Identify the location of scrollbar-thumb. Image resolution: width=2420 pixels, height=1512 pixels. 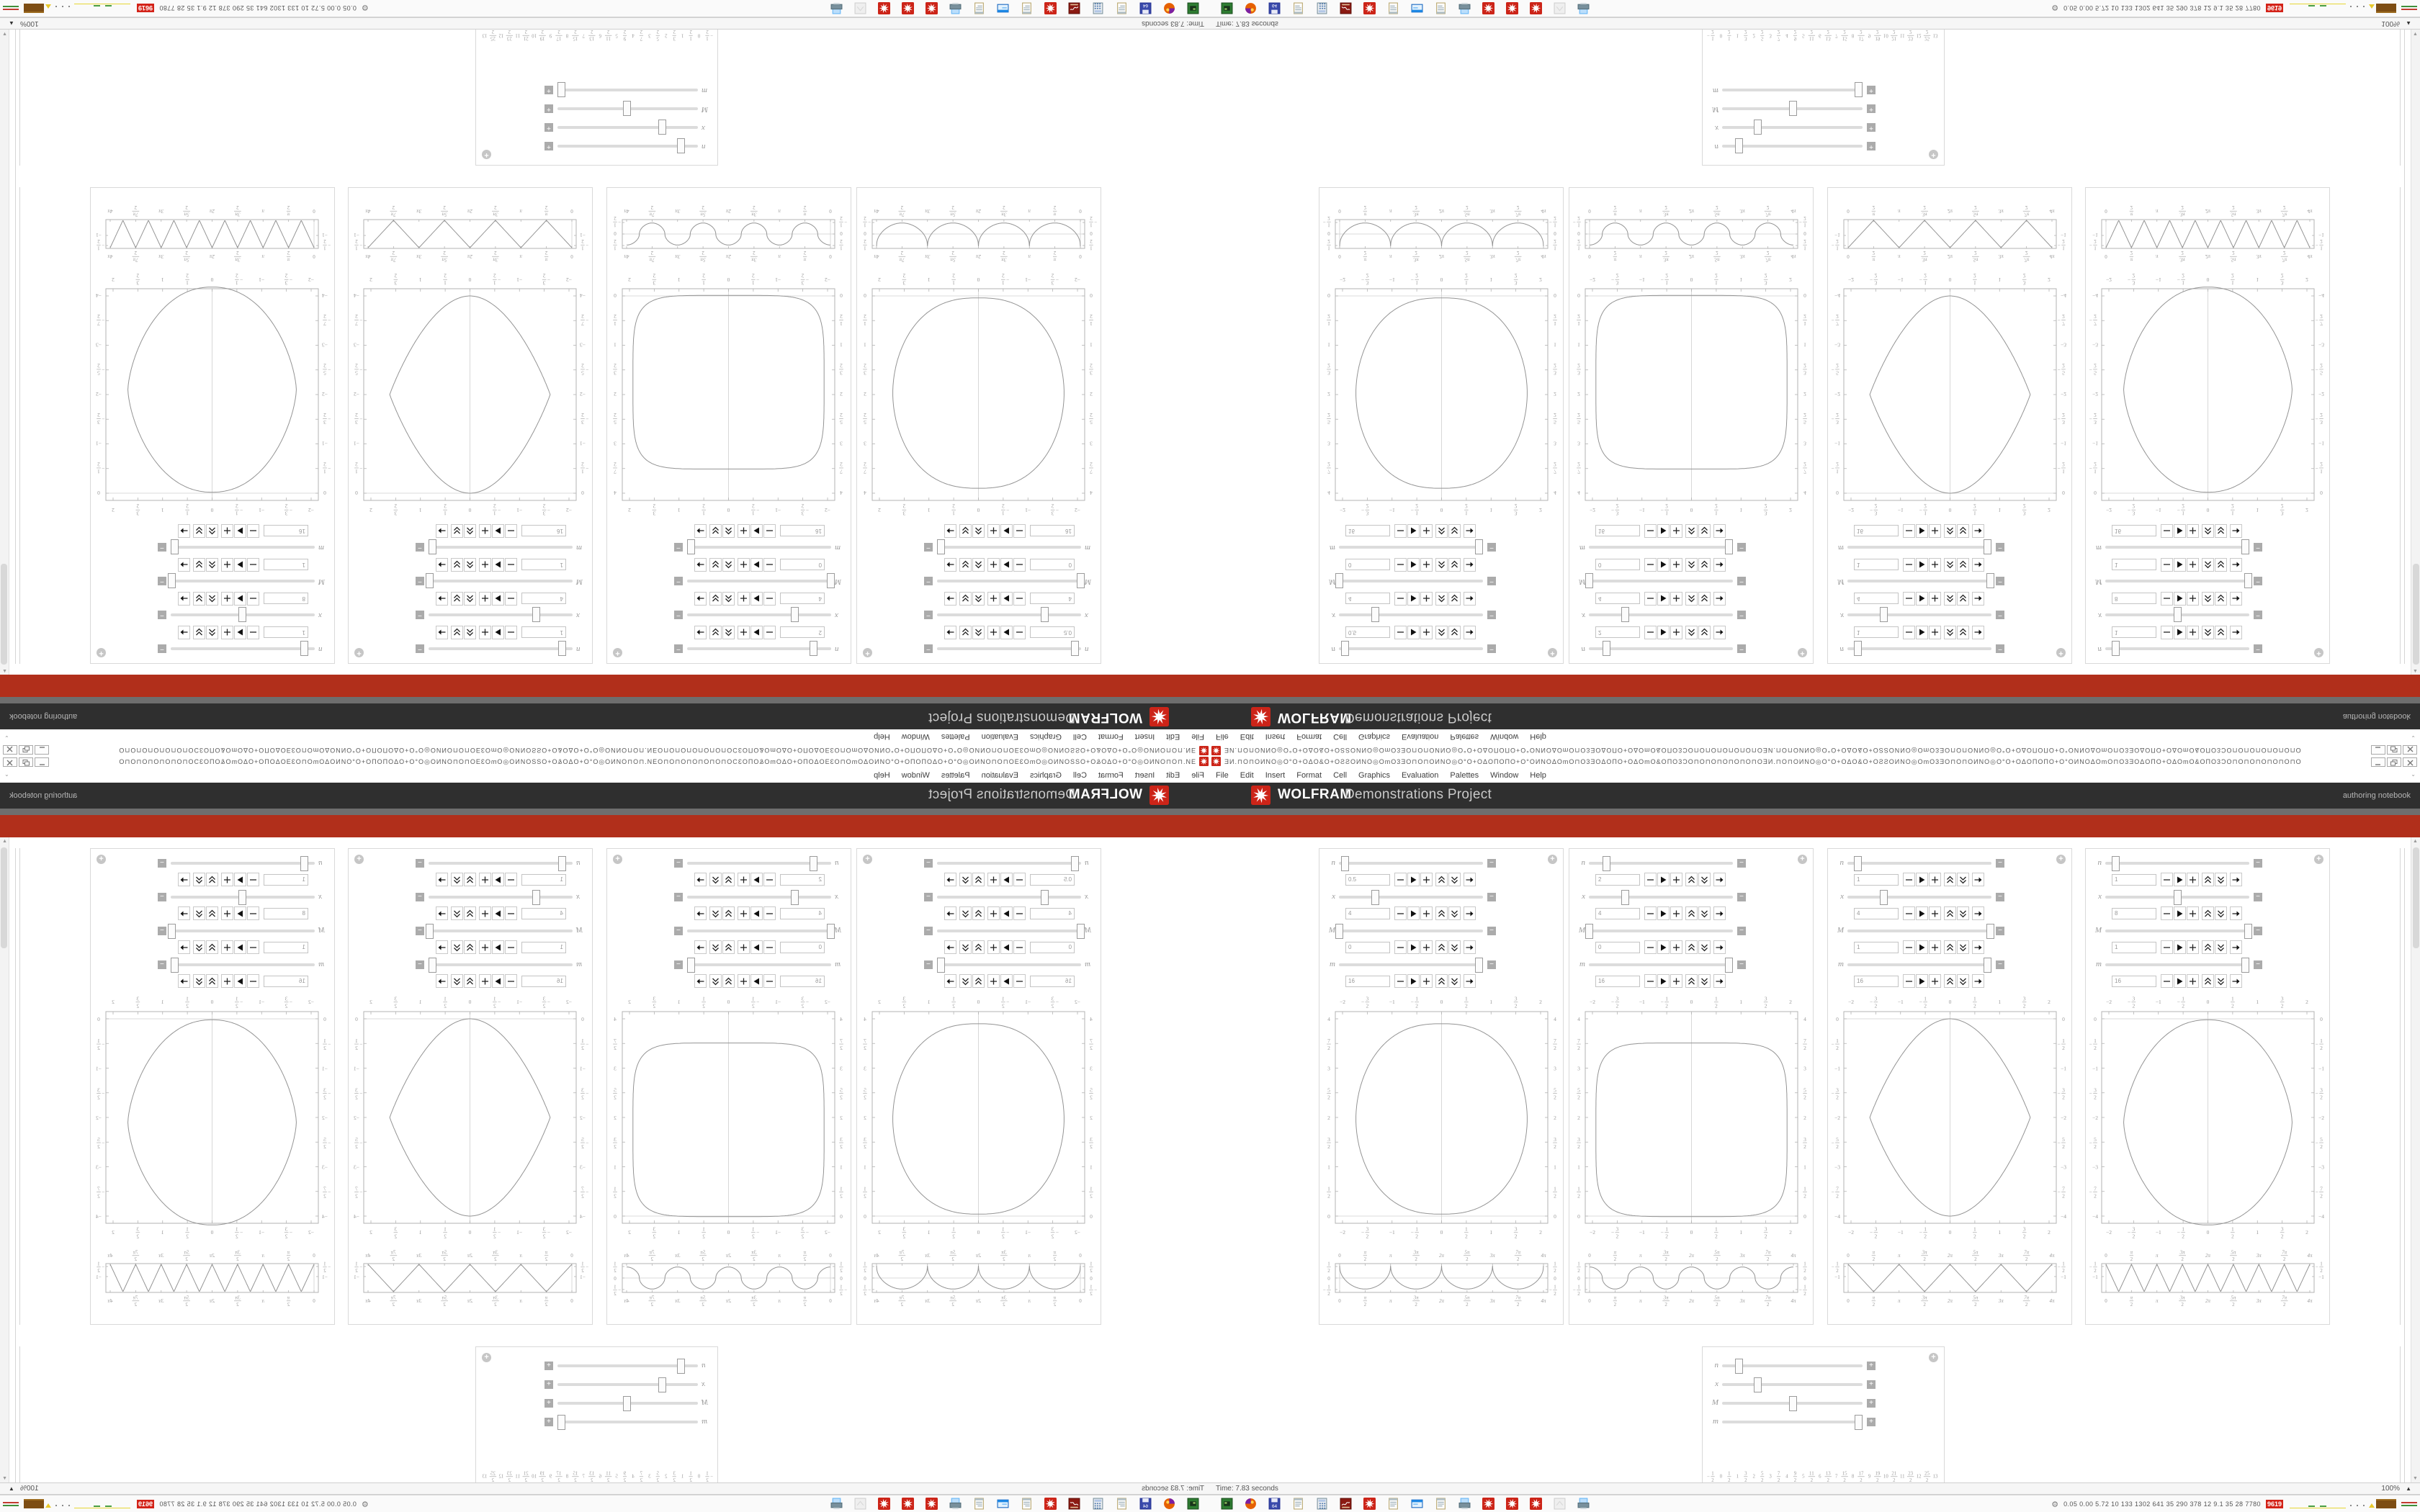
(2416, 614).